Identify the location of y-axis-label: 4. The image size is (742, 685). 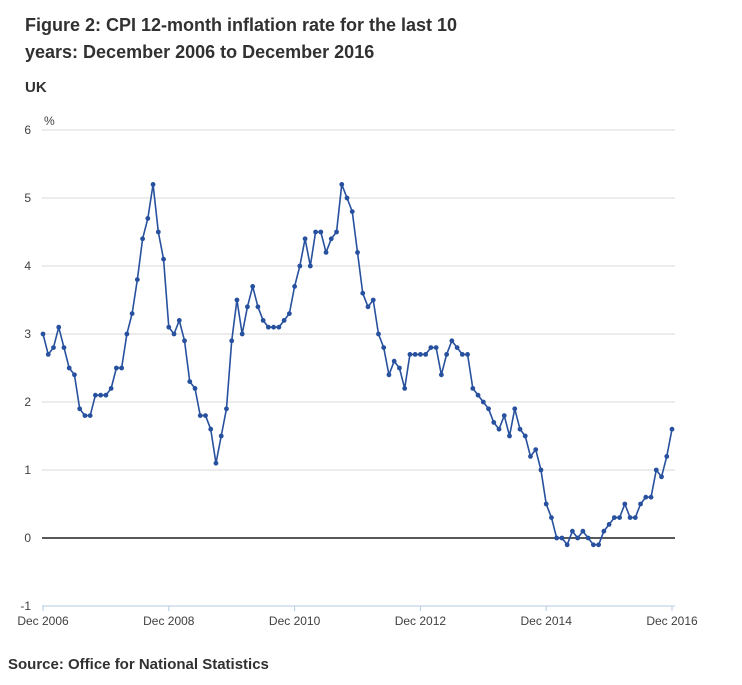
(27, 266).